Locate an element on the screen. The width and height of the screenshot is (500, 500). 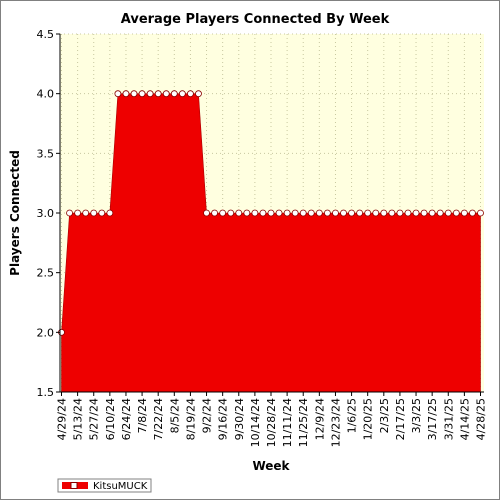
legend: KitsuMUCK is located at coordinates (104, 485).